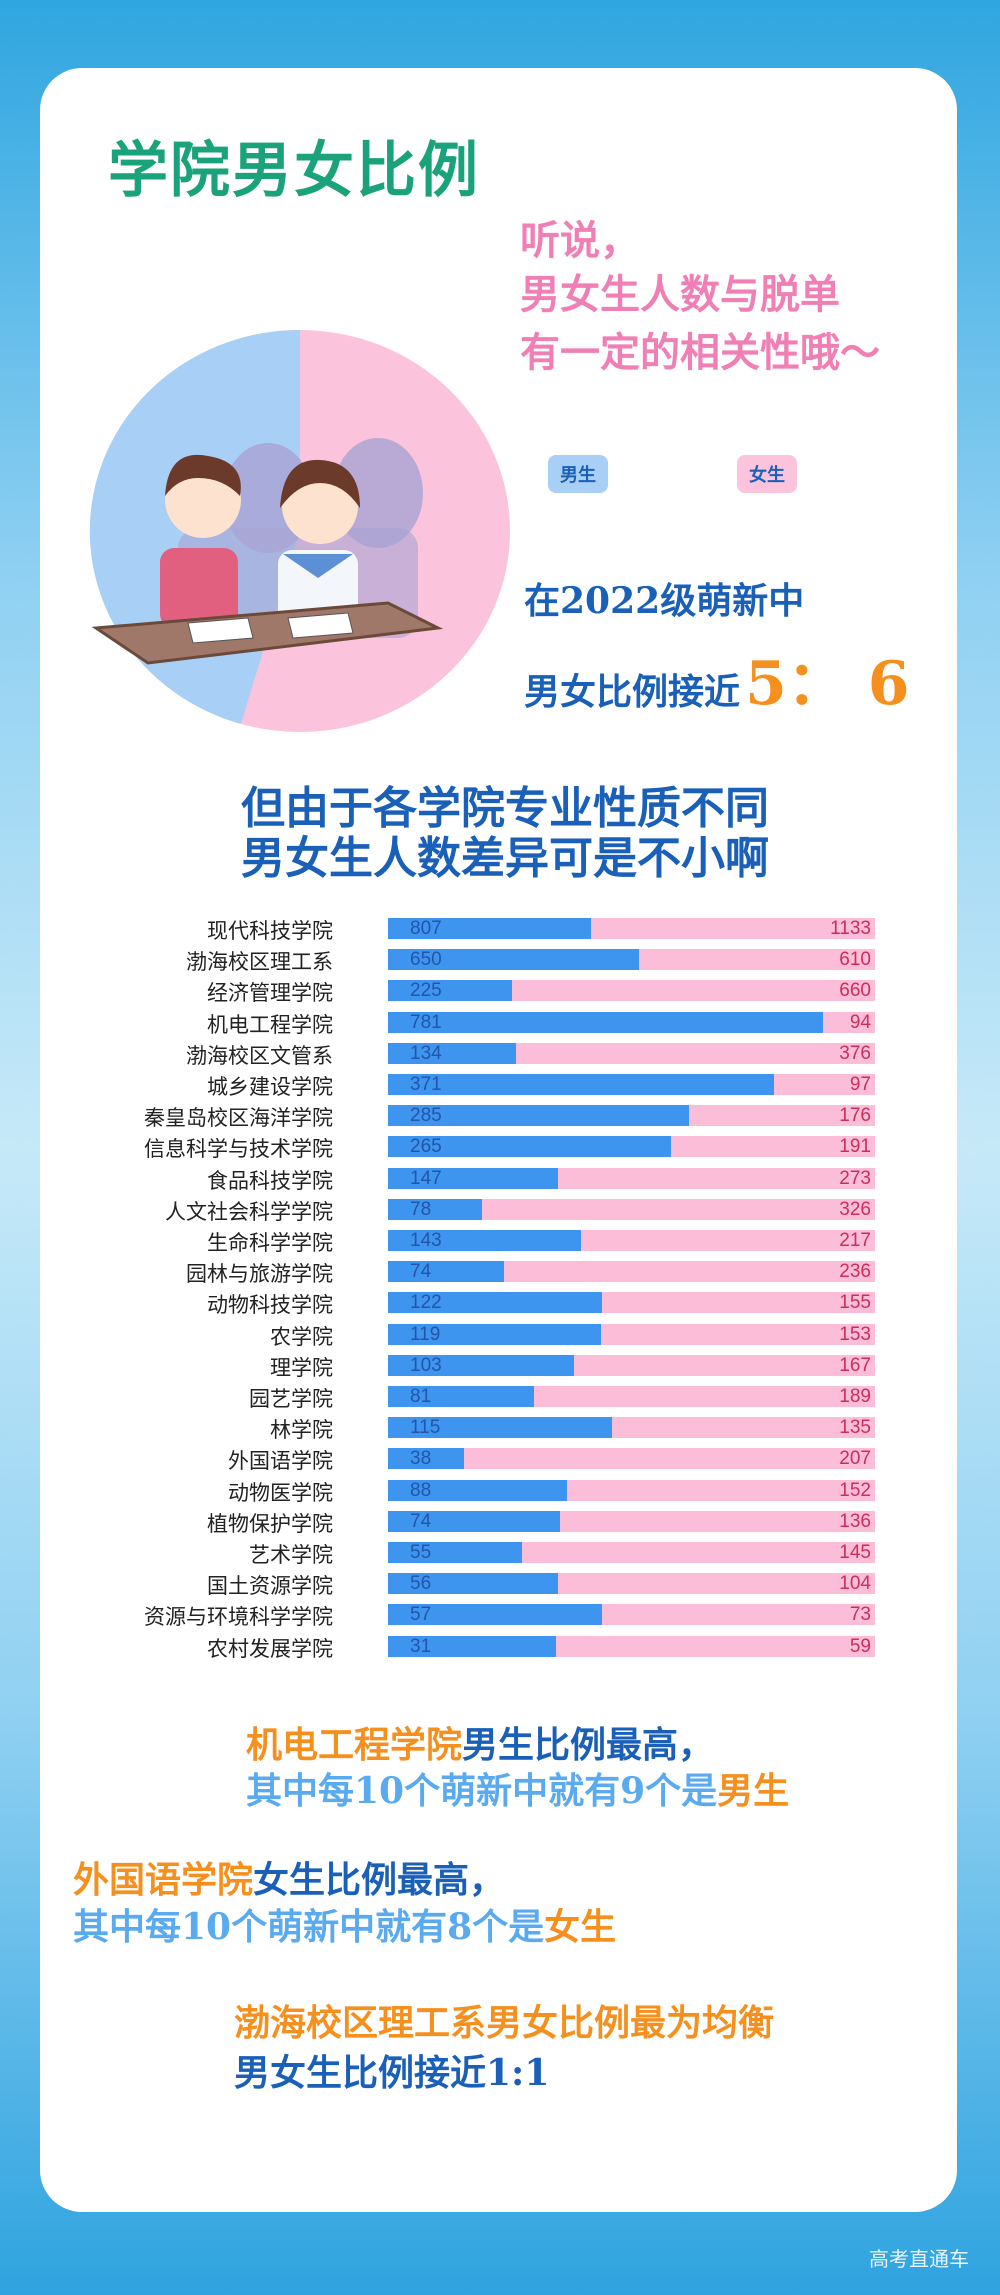 This screenshot has width=1000, height=2295. I want to click on value-label-male: 57, so click(421, 1615).